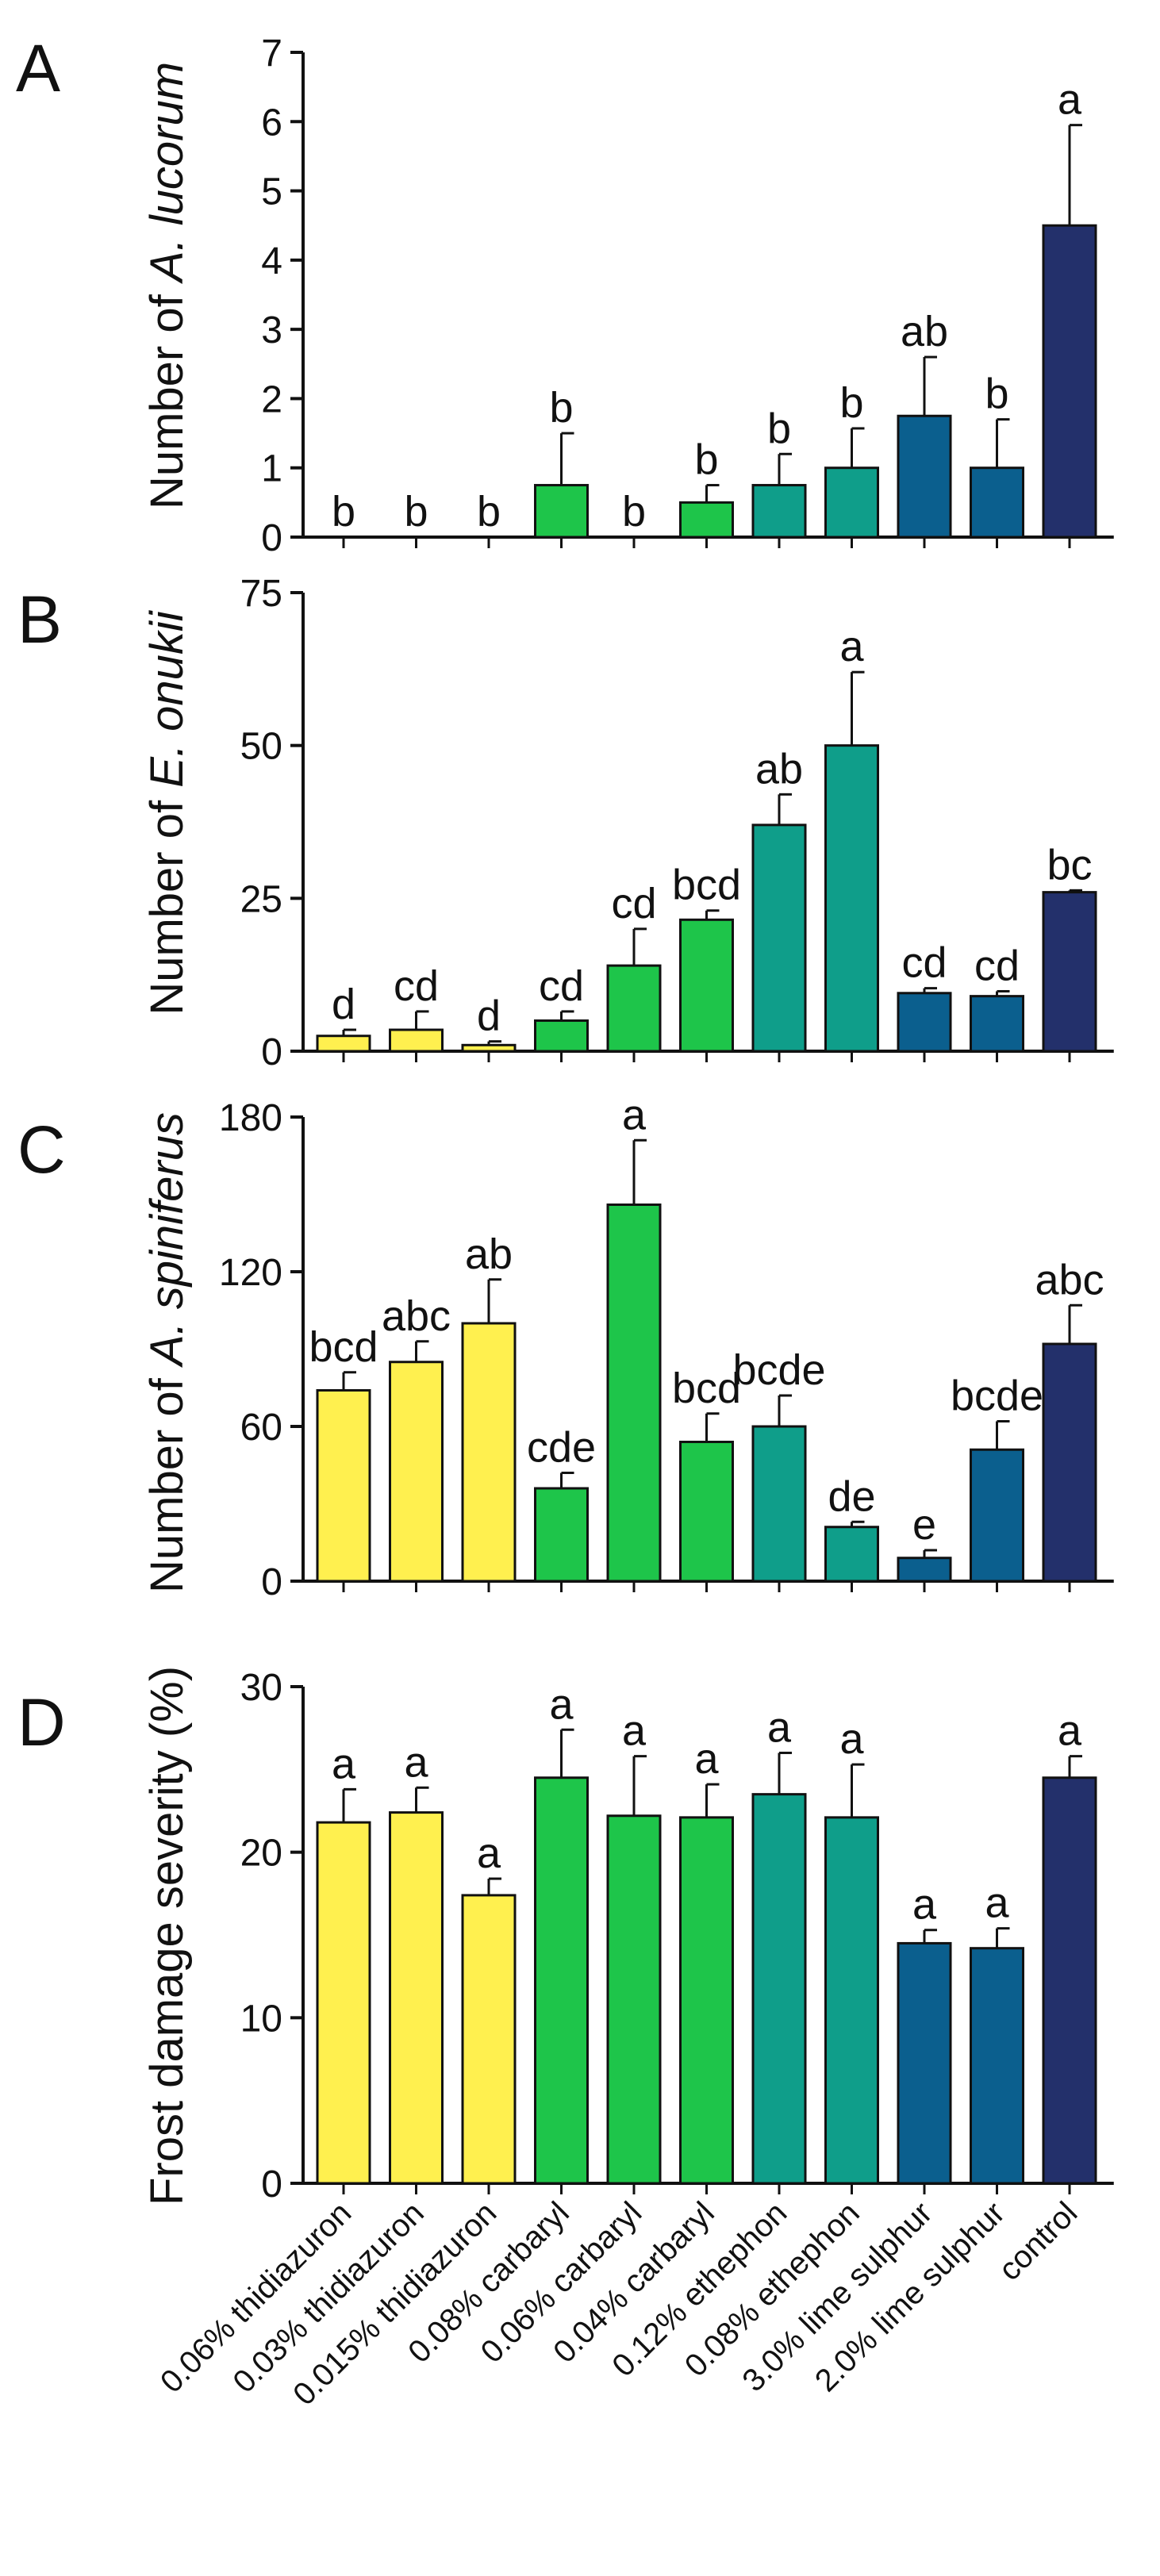  What do you see at coordinates (41, 1723) in the screenshot?
I see `panel-letter: D` at bounding box center [41, 1723].